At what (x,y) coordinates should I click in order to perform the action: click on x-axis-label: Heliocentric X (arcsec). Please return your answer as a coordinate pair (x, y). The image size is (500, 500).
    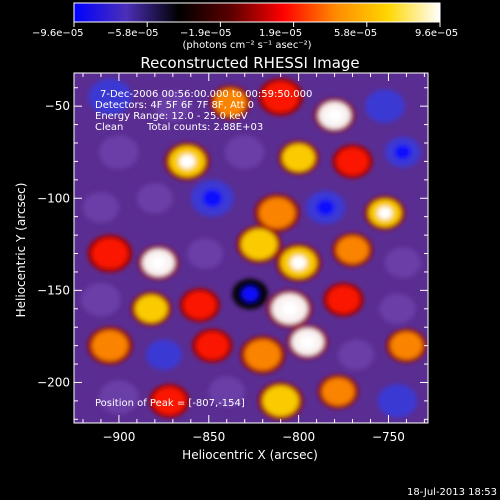
    Looking at the image, I should click on (250, 455).